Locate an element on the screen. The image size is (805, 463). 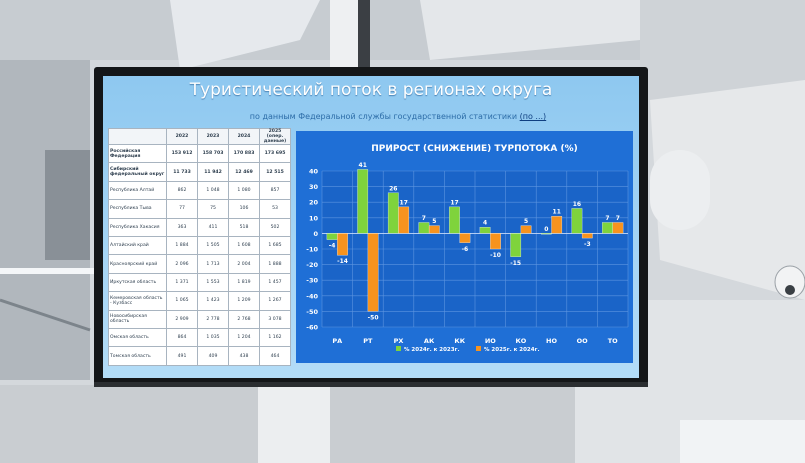
value-cell: 75 is located at coordinates (213, 209).